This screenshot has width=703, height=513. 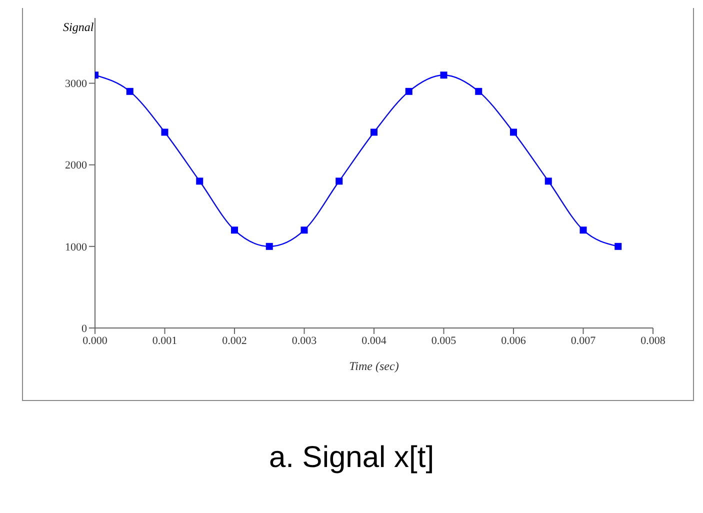 I want to click on x-axis-title: Time (sec), so click(x=374, y=366).